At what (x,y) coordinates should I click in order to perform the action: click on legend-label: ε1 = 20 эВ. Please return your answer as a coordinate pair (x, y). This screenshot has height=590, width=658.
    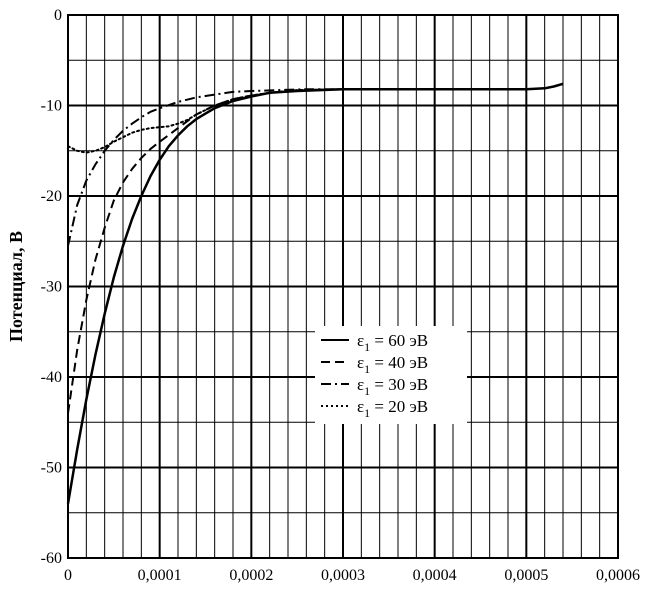
    Looking at the image, I should click on (392, 408).